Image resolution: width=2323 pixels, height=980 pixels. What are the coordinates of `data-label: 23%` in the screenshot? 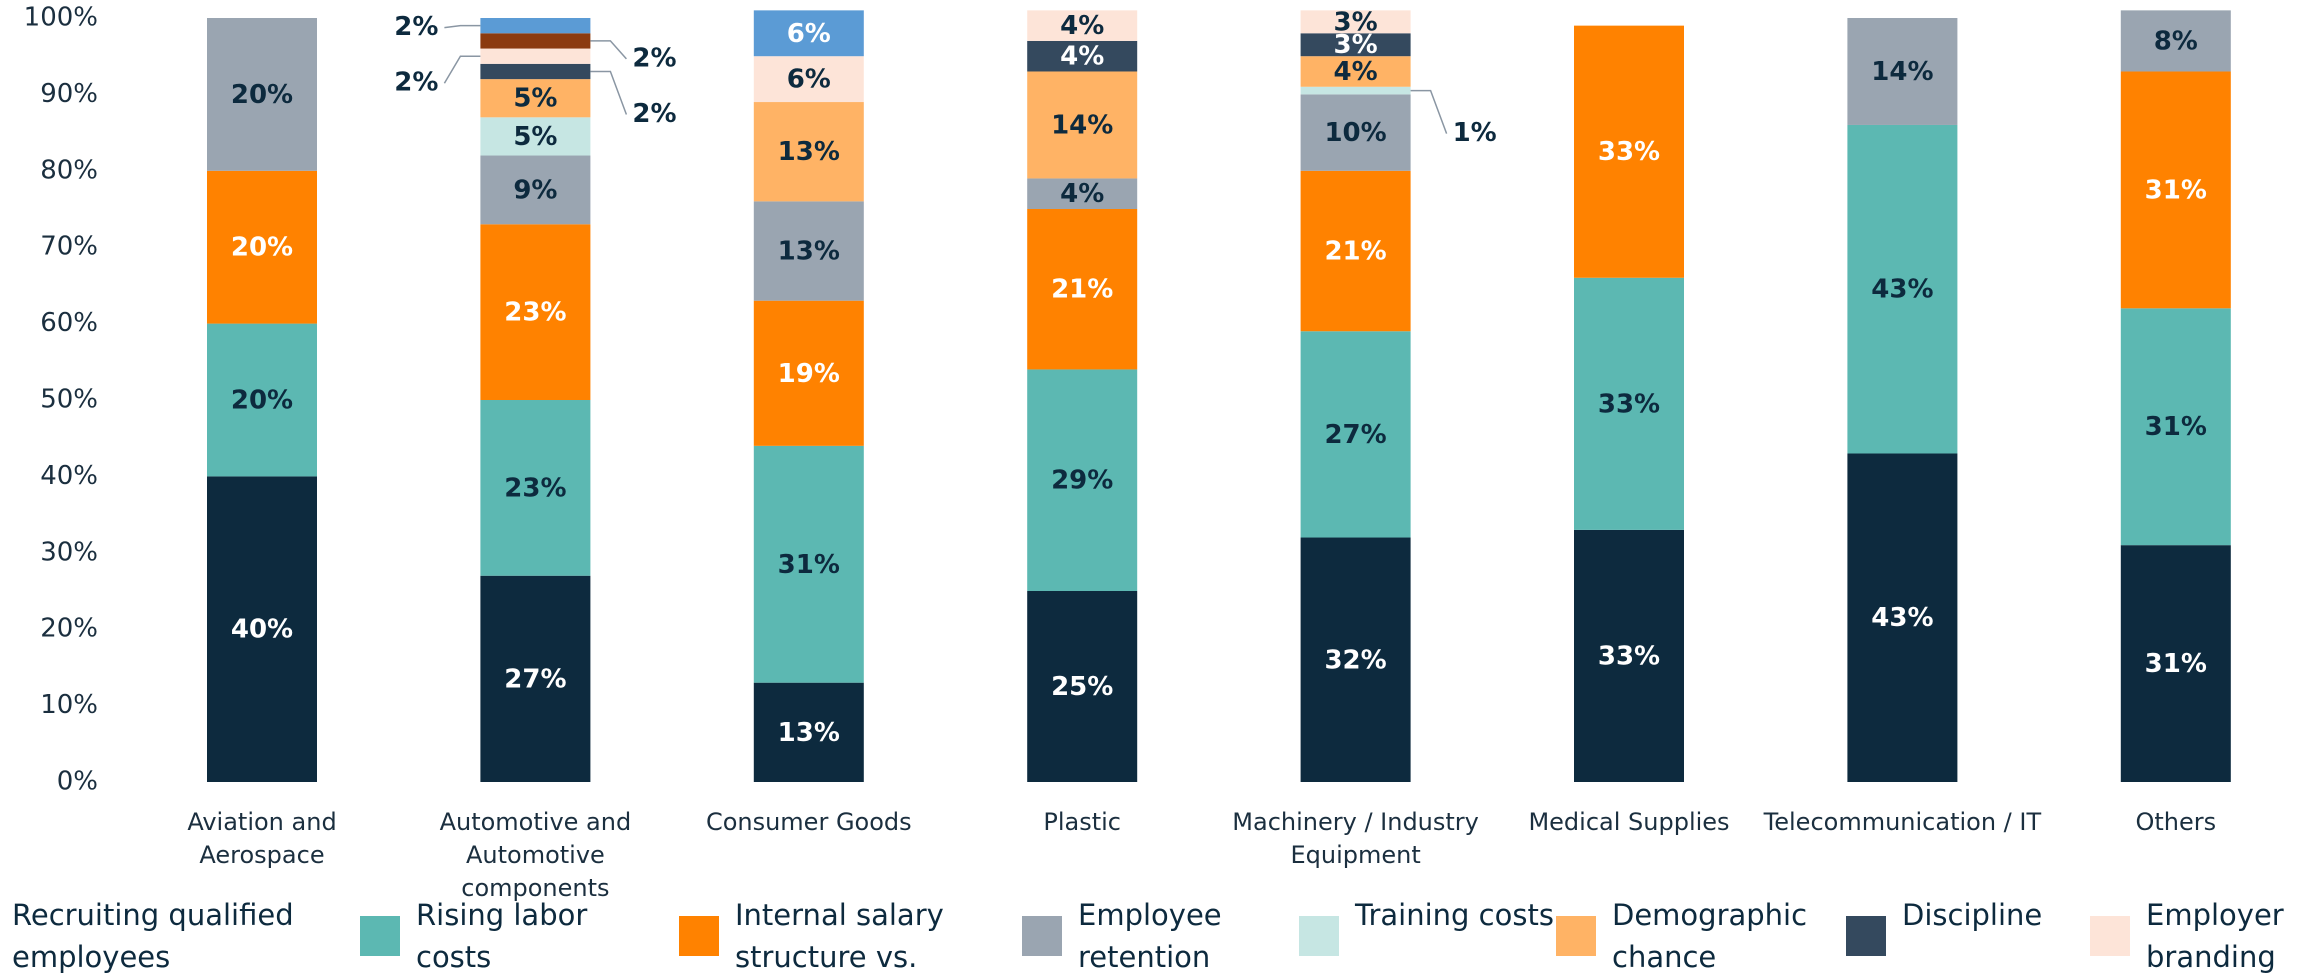 It's located at (535, 488).